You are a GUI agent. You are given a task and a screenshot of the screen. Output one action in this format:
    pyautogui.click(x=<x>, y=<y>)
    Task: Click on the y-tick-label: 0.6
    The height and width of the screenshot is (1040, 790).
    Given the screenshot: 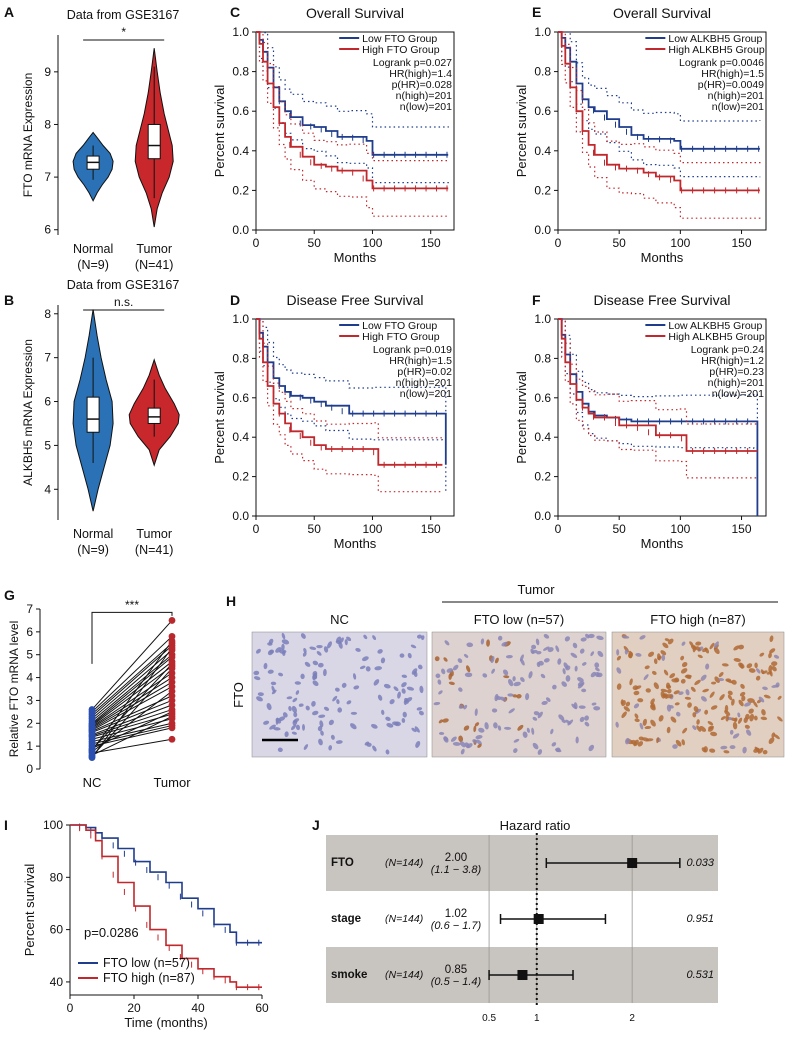 What is the action you would take?
    pyautogui.click(x=542, y=111)
    